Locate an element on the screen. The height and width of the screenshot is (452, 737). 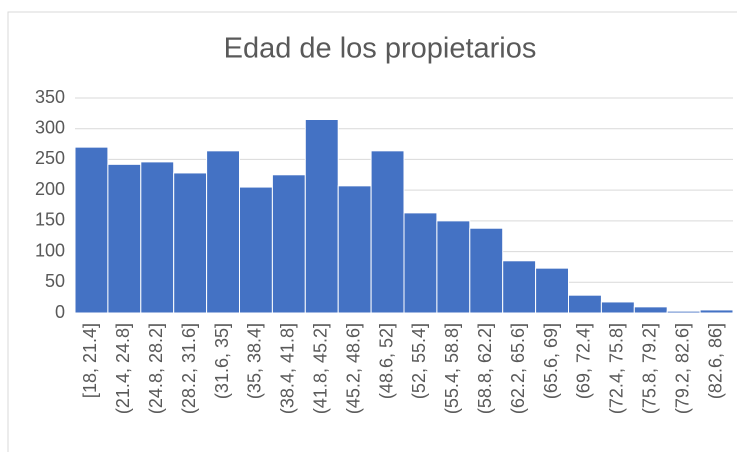
x-tick-label: (28.2, 31.6] is located at coordinates (189, 368).